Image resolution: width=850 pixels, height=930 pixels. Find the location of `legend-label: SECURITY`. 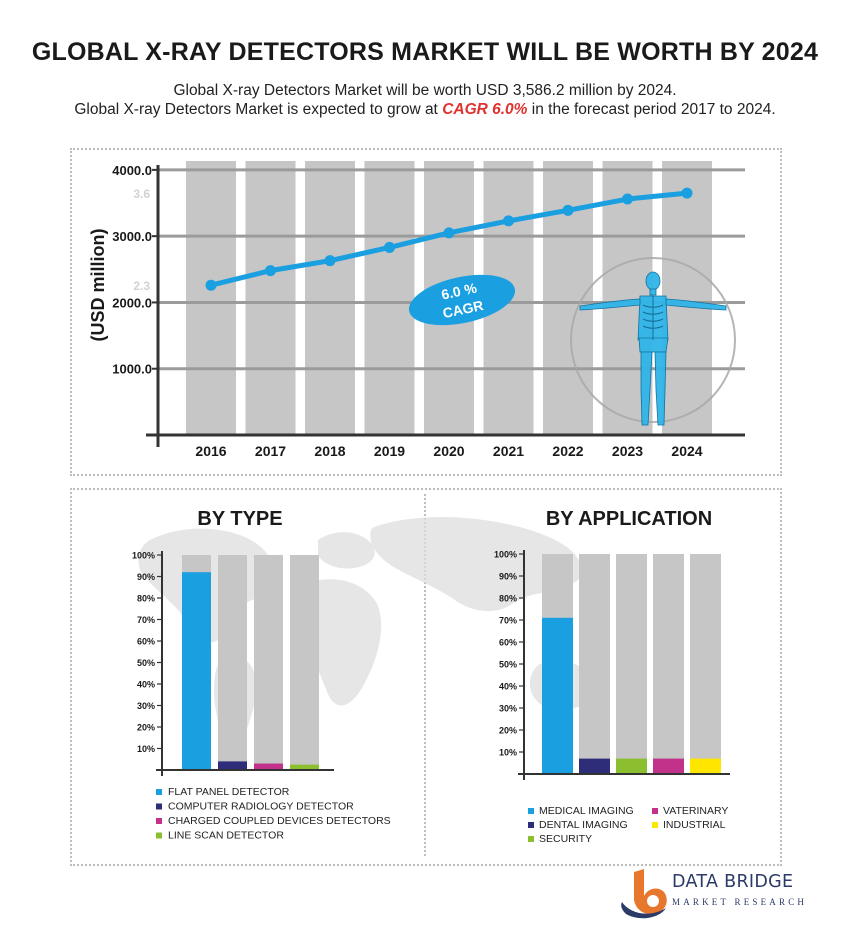

legend-label: SECURITY is located at coordinates (565, 839).